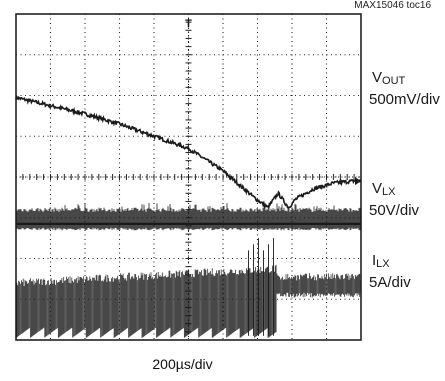 The width and height of the screenshot is (445, 381). I want to click on vlx-subscript: LX, so click(389, 192).